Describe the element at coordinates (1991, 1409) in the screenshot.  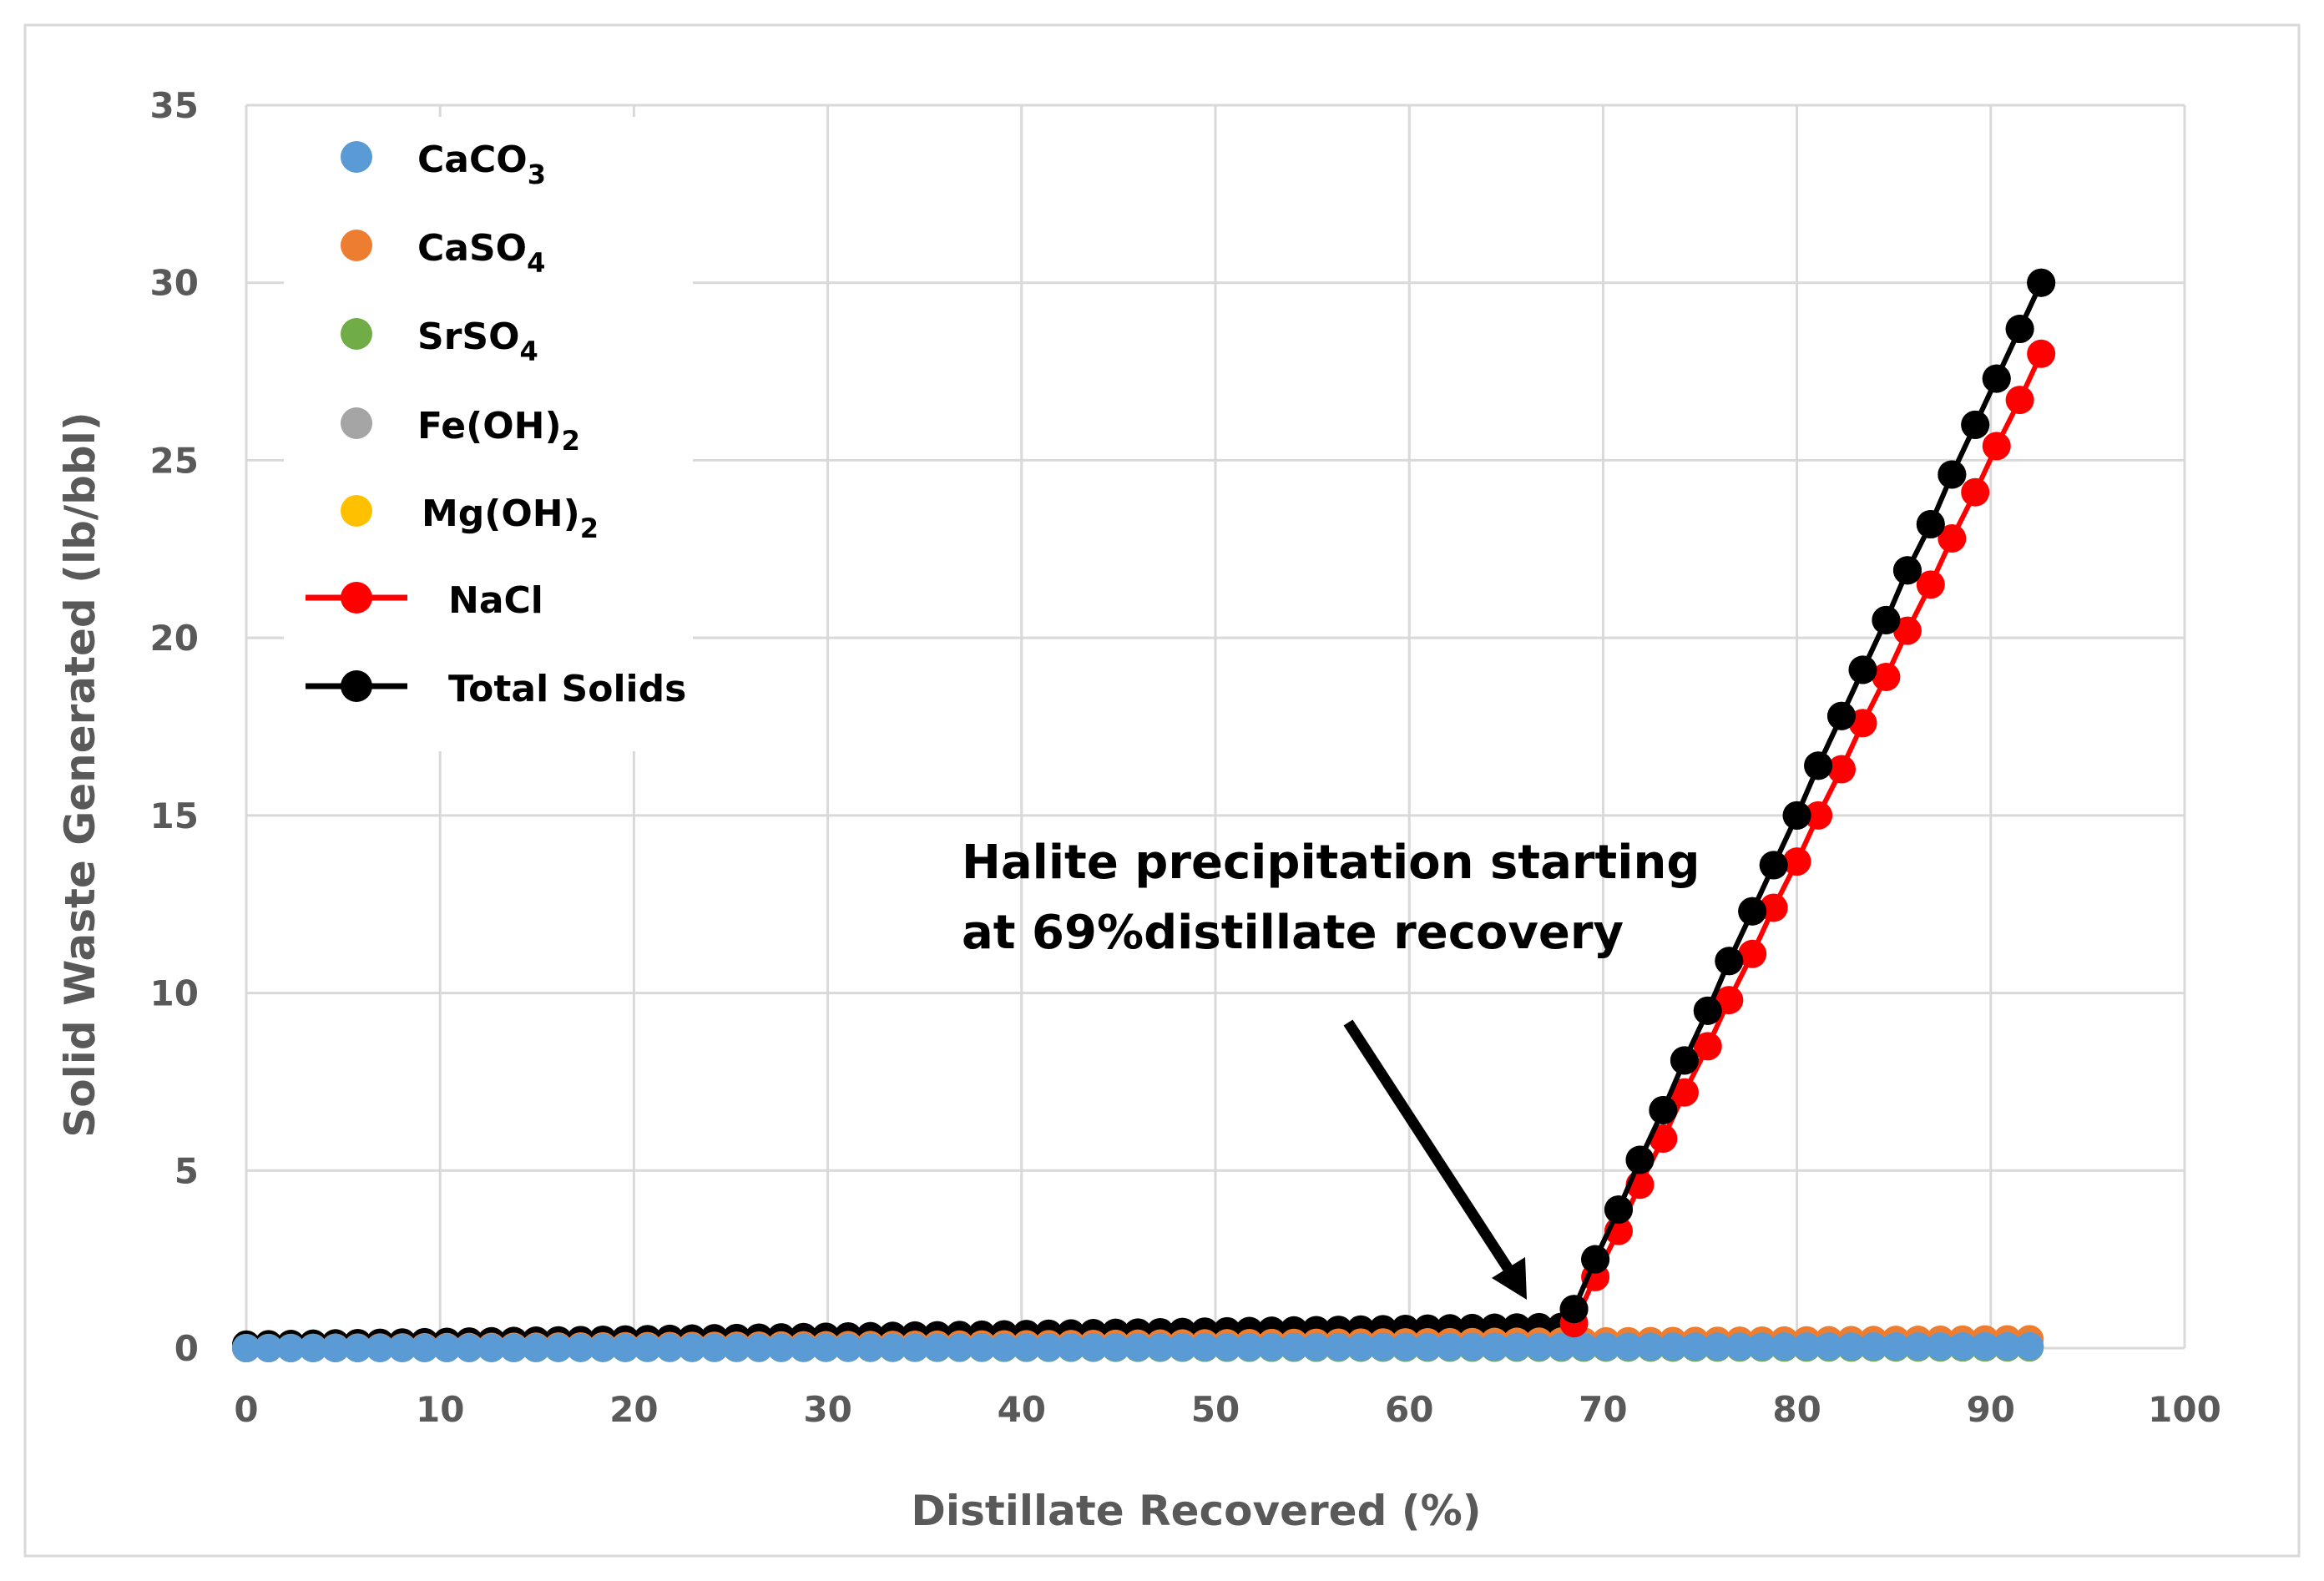
I see `x-tick-label: 90` at that location.